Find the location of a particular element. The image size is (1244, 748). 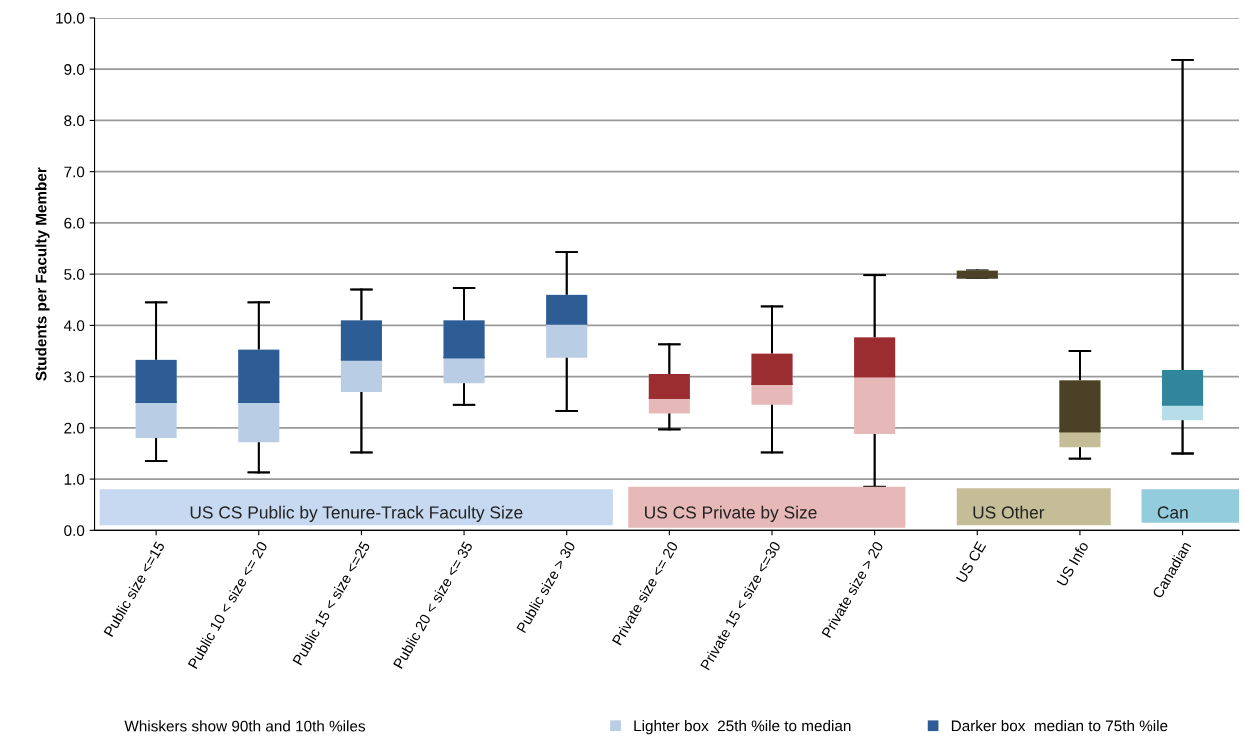

x-tick-label: US CE is located at coordinates (971, 562).